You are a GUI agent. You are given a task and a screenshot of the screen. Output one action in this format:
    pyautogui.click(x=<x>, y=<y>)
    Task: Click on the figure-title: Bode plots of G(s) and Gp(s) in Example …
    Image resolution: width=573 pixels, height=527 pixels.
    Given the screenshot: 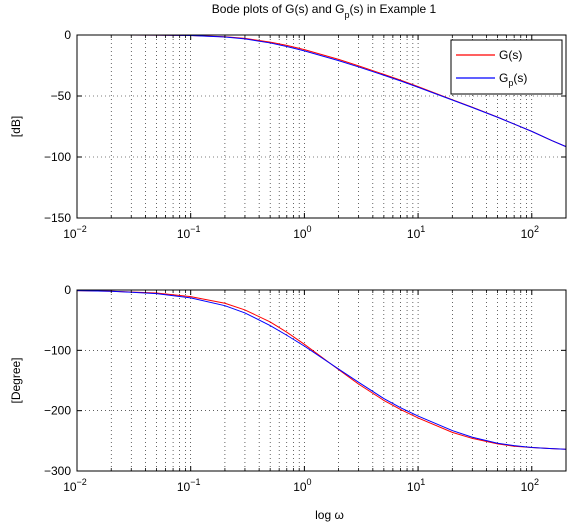 What is the action you would take?
    pyautogui.click(x=324, y=11)
    